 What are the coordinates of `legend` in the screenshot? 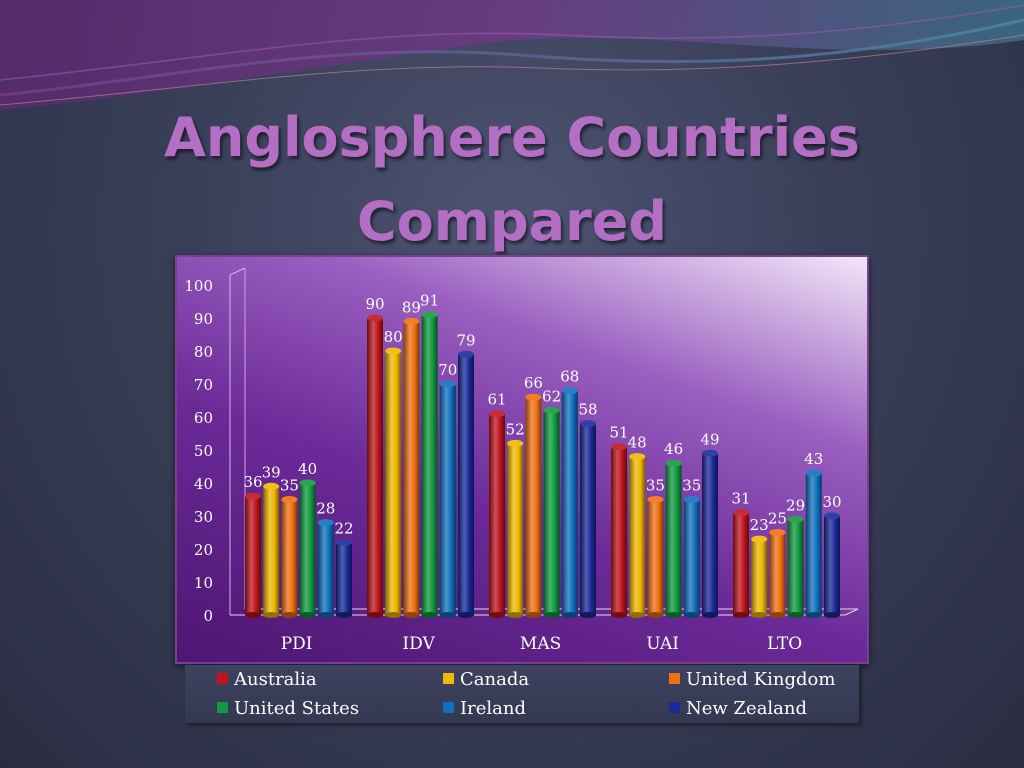 It's located at (522, 694).